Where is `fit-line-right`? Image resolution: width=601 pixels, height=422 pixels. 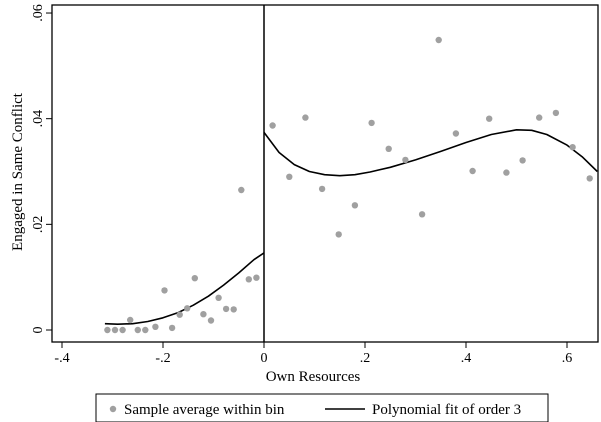
fit-line-right is located at coordinates (430, 153).